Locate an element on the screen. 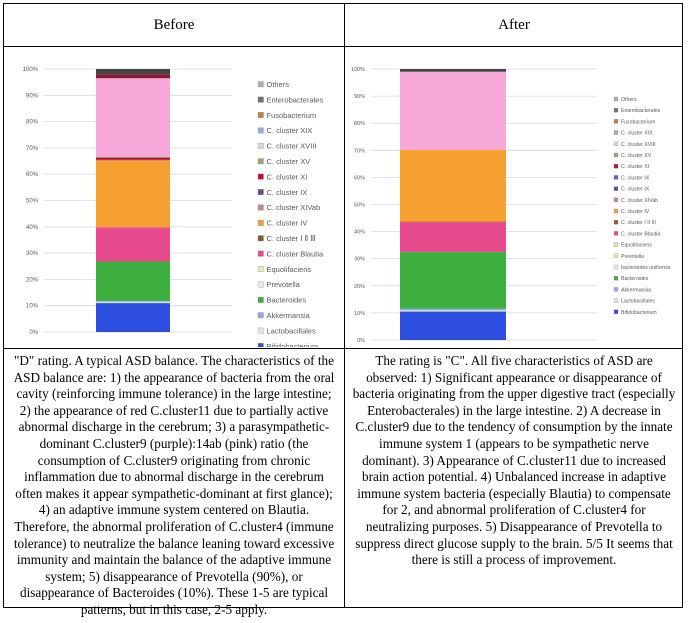 The image size is (688, 623). legend-label: Fusobacterium is located at coordinates (292, 115).